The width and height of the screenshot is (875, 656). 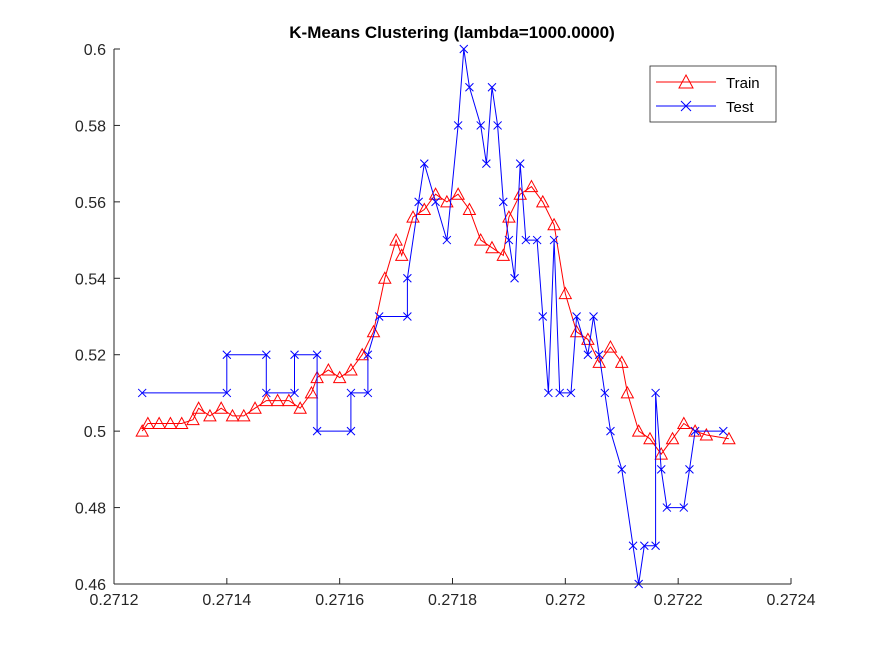 What do you see at coordinates (95, 50) in the screenshot?
I see `y-tick-label: 0.6` at bounding box center [95, 50].